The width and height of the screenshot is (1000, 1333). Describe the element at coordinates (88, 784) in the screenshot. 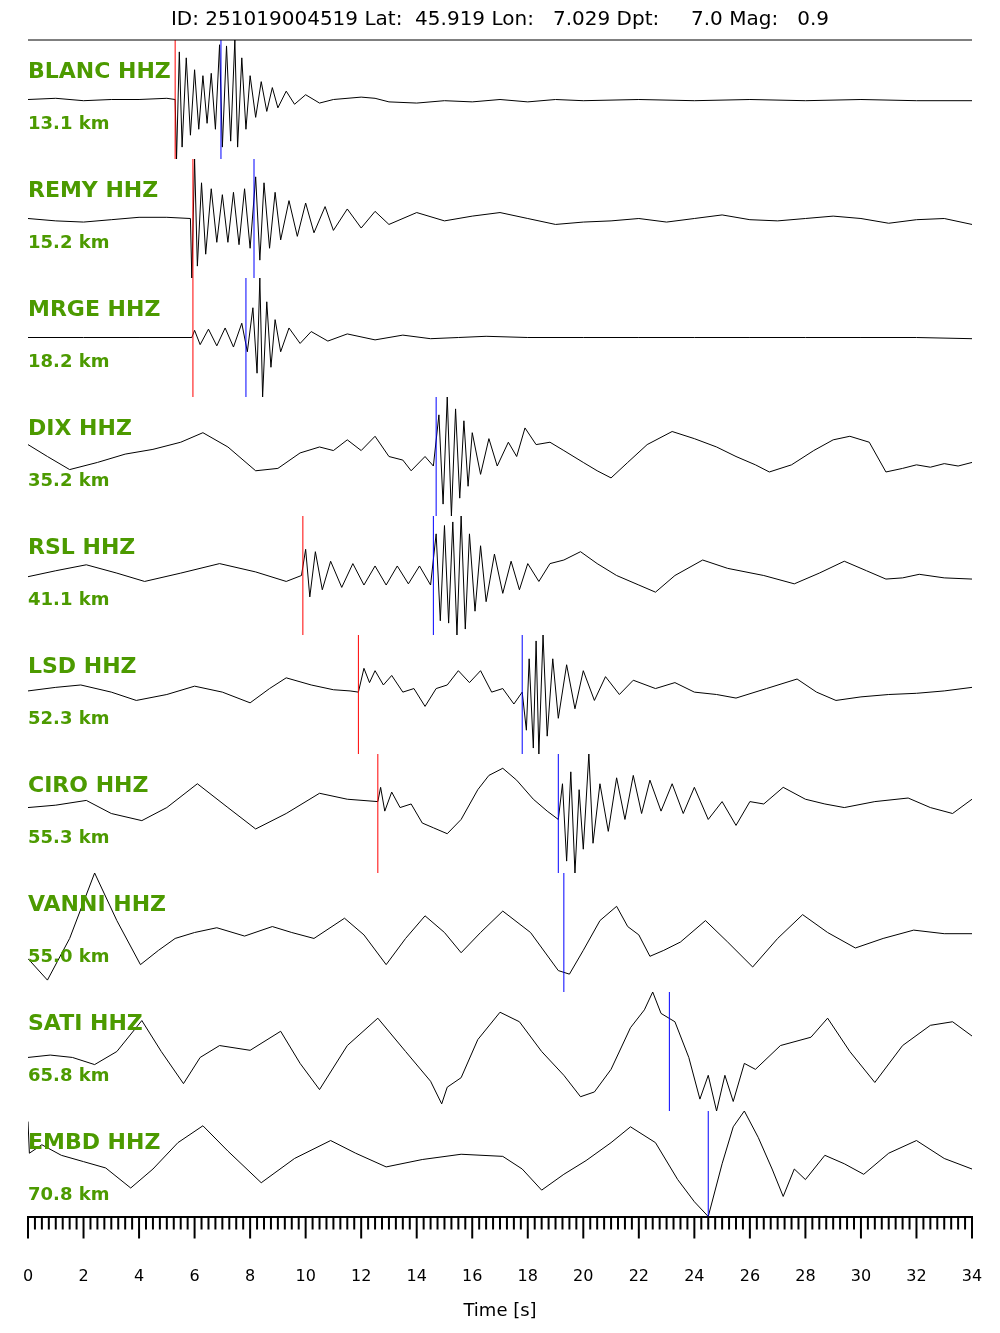

I see `annotation: CIRO HHZ` at that location.